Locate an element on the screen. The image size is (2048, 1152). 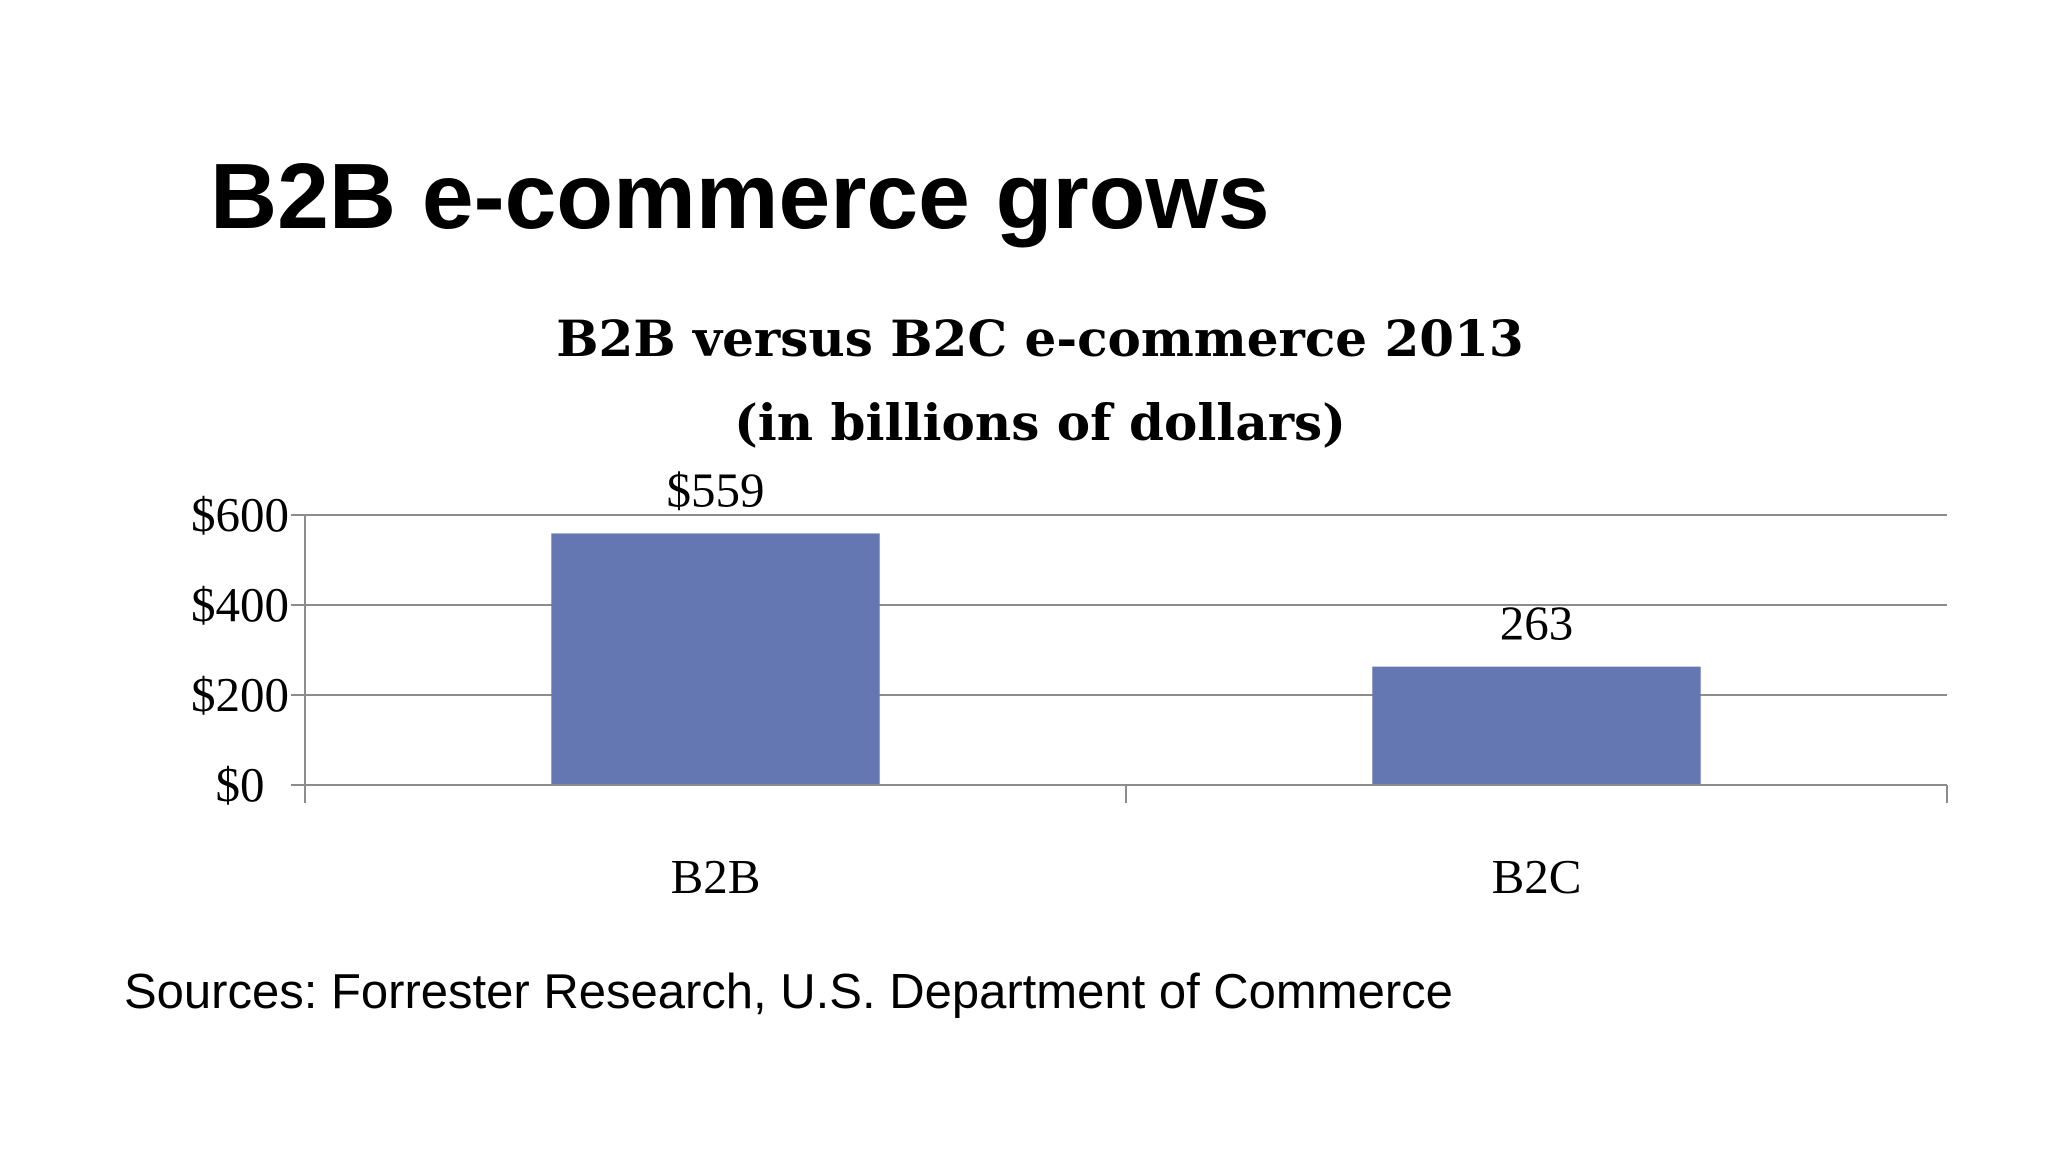
data-label: 263 is located at coordinates (1537, 623).